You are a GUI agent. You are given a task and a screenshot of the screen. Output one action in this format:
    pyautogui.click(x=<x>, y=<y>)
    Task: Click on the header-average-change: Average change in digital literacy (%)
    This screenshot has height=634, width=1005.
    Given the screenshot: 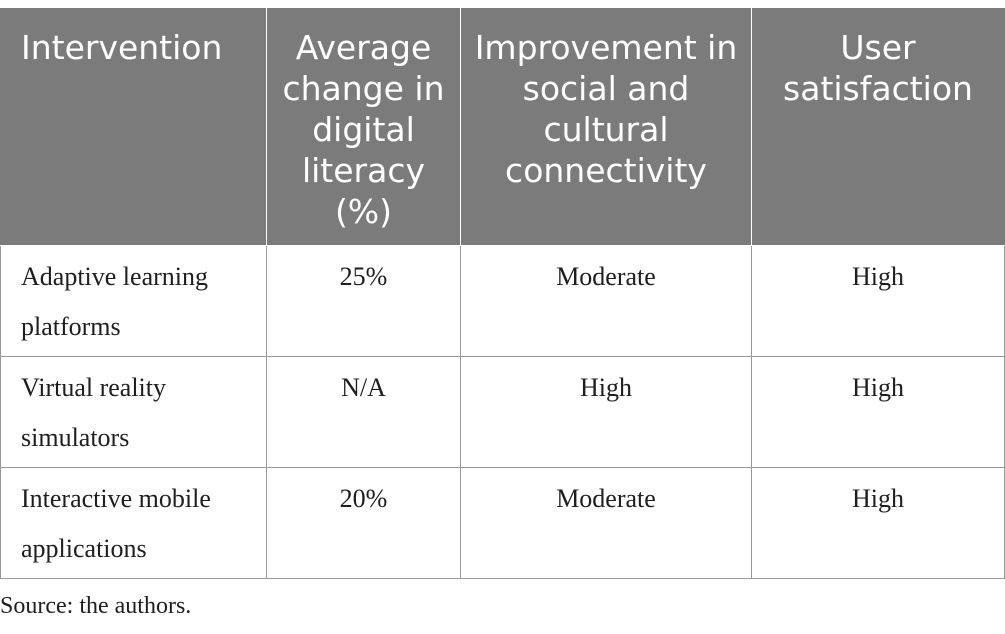 What is the action you would take?
    pyautogui.click(x=363, y=127)
    